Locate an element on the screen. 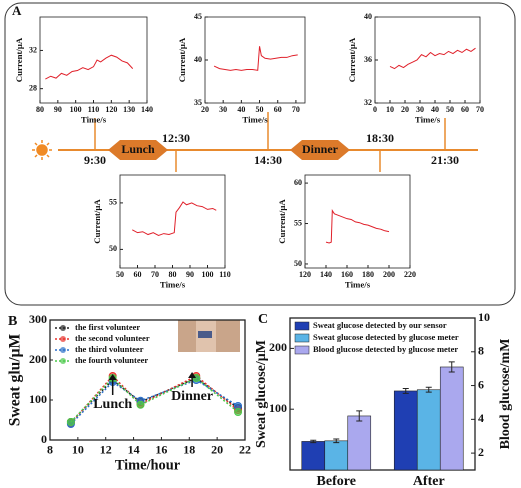  y2-tick-label: 4 is located at coordinates (481, 418).